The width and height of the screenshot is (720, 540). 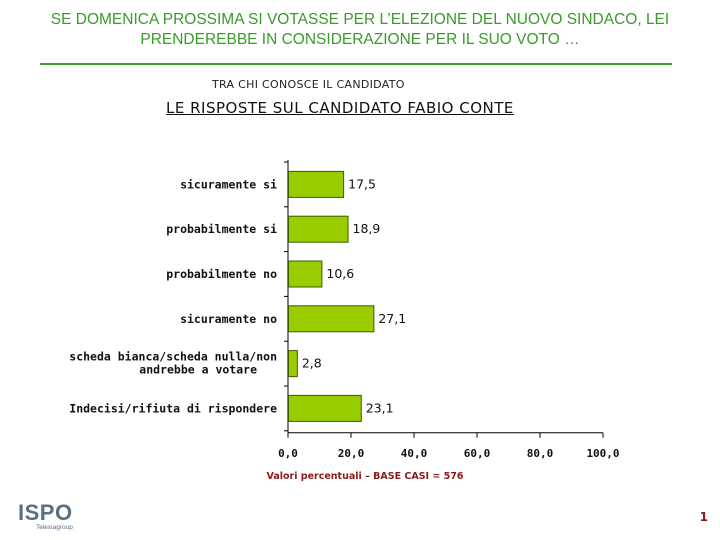 I want to click on logo-subtext: Telexiagroup, so click(x=54, y=527).